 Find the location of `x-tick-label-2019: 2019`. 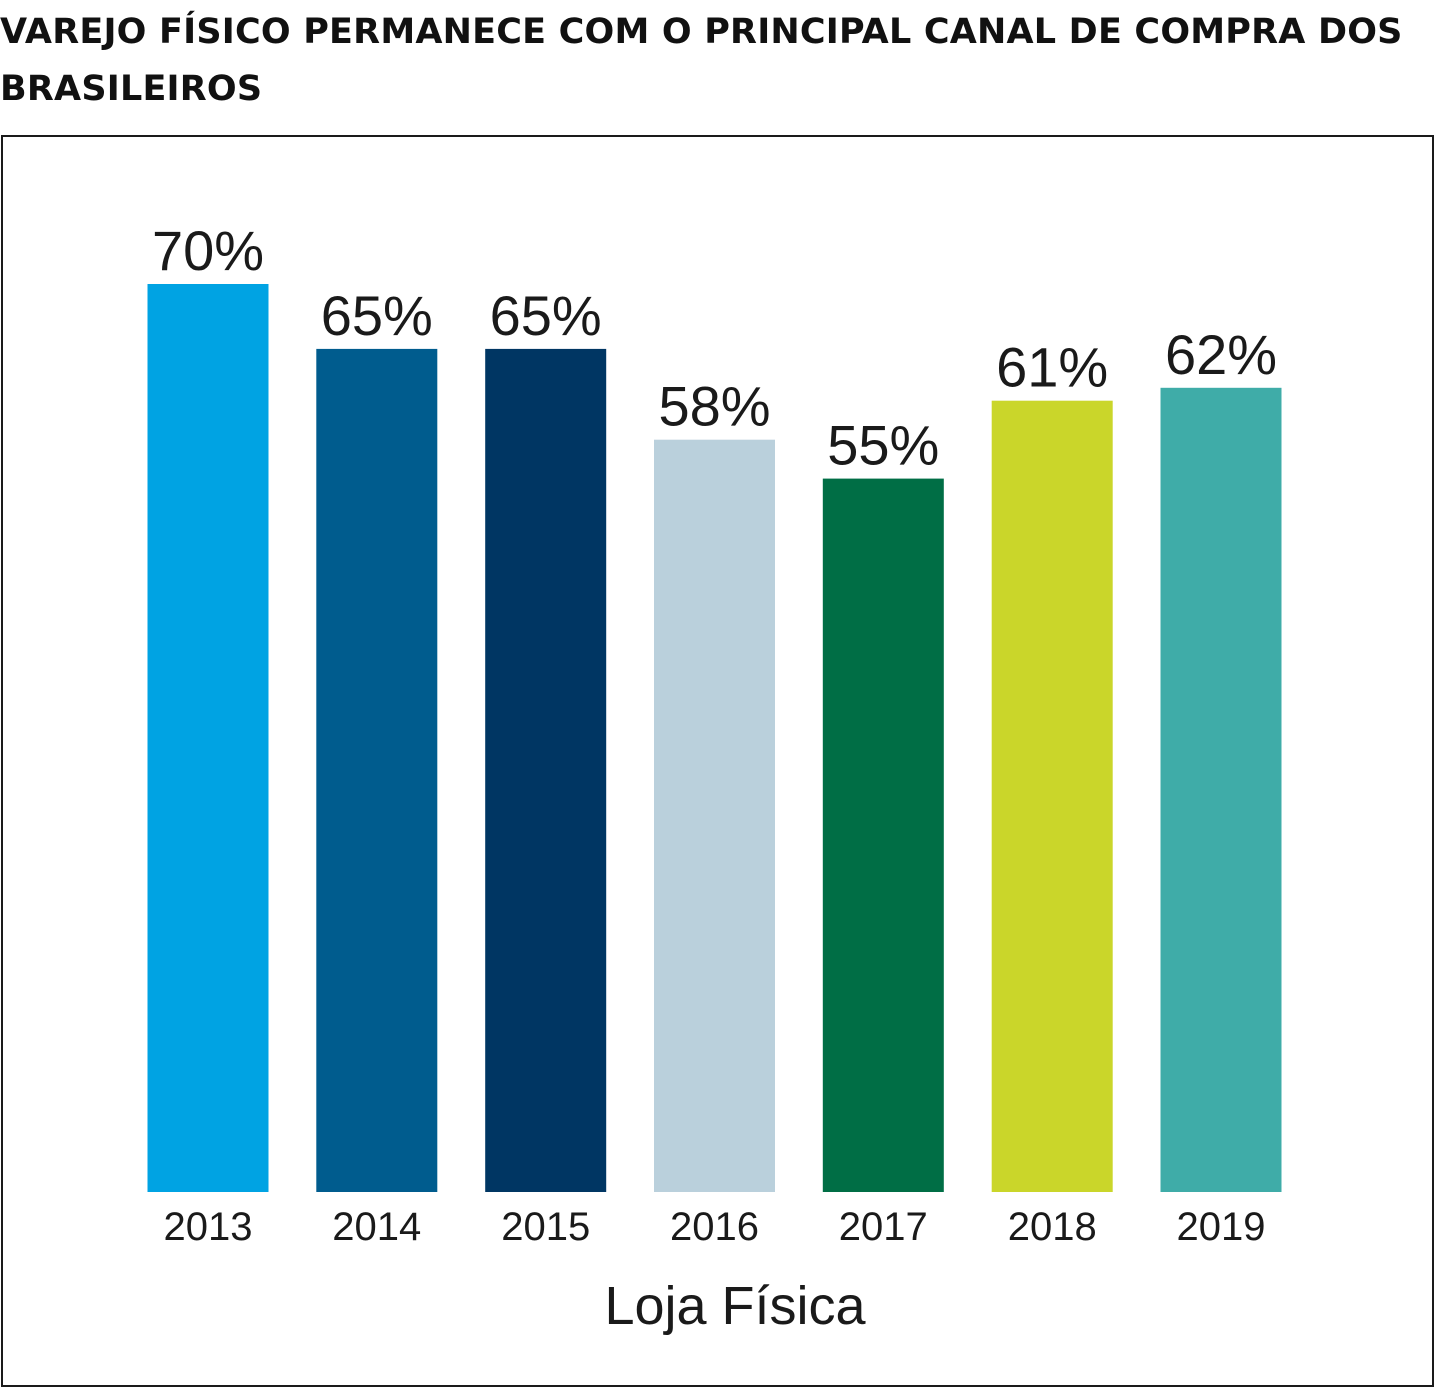

x-tick-label-2019: 2019 is located at coordinates (1221, 1227).